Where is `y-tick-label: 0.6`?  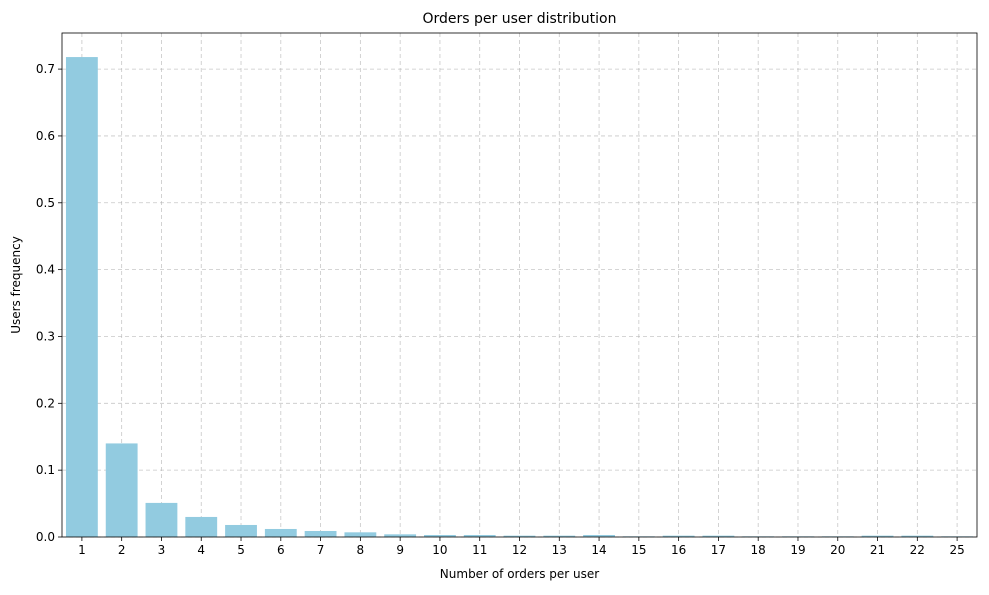
y-tick-label: 0.6 is located at coordinates (45, 136).